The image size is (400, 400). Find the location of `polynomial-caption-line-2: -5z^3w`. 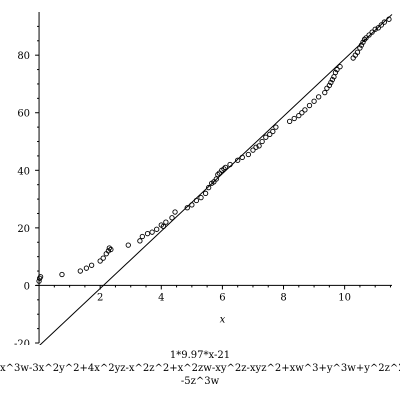

polynomial-caption-line-2: -5z^3w is located at coordinates (200, 381).